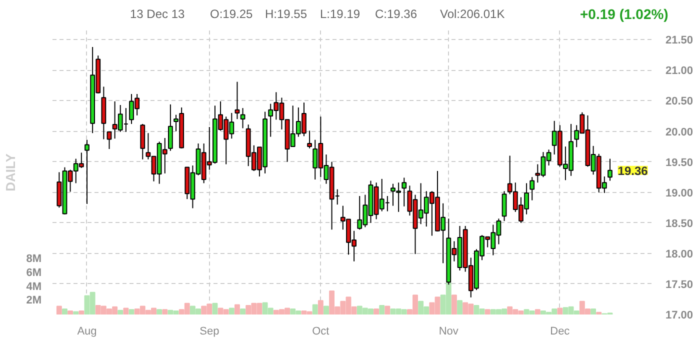 Image resolution: width=700 pixels, height=340 pixels. I want to click on text: L:19.19, so click(340, 14).